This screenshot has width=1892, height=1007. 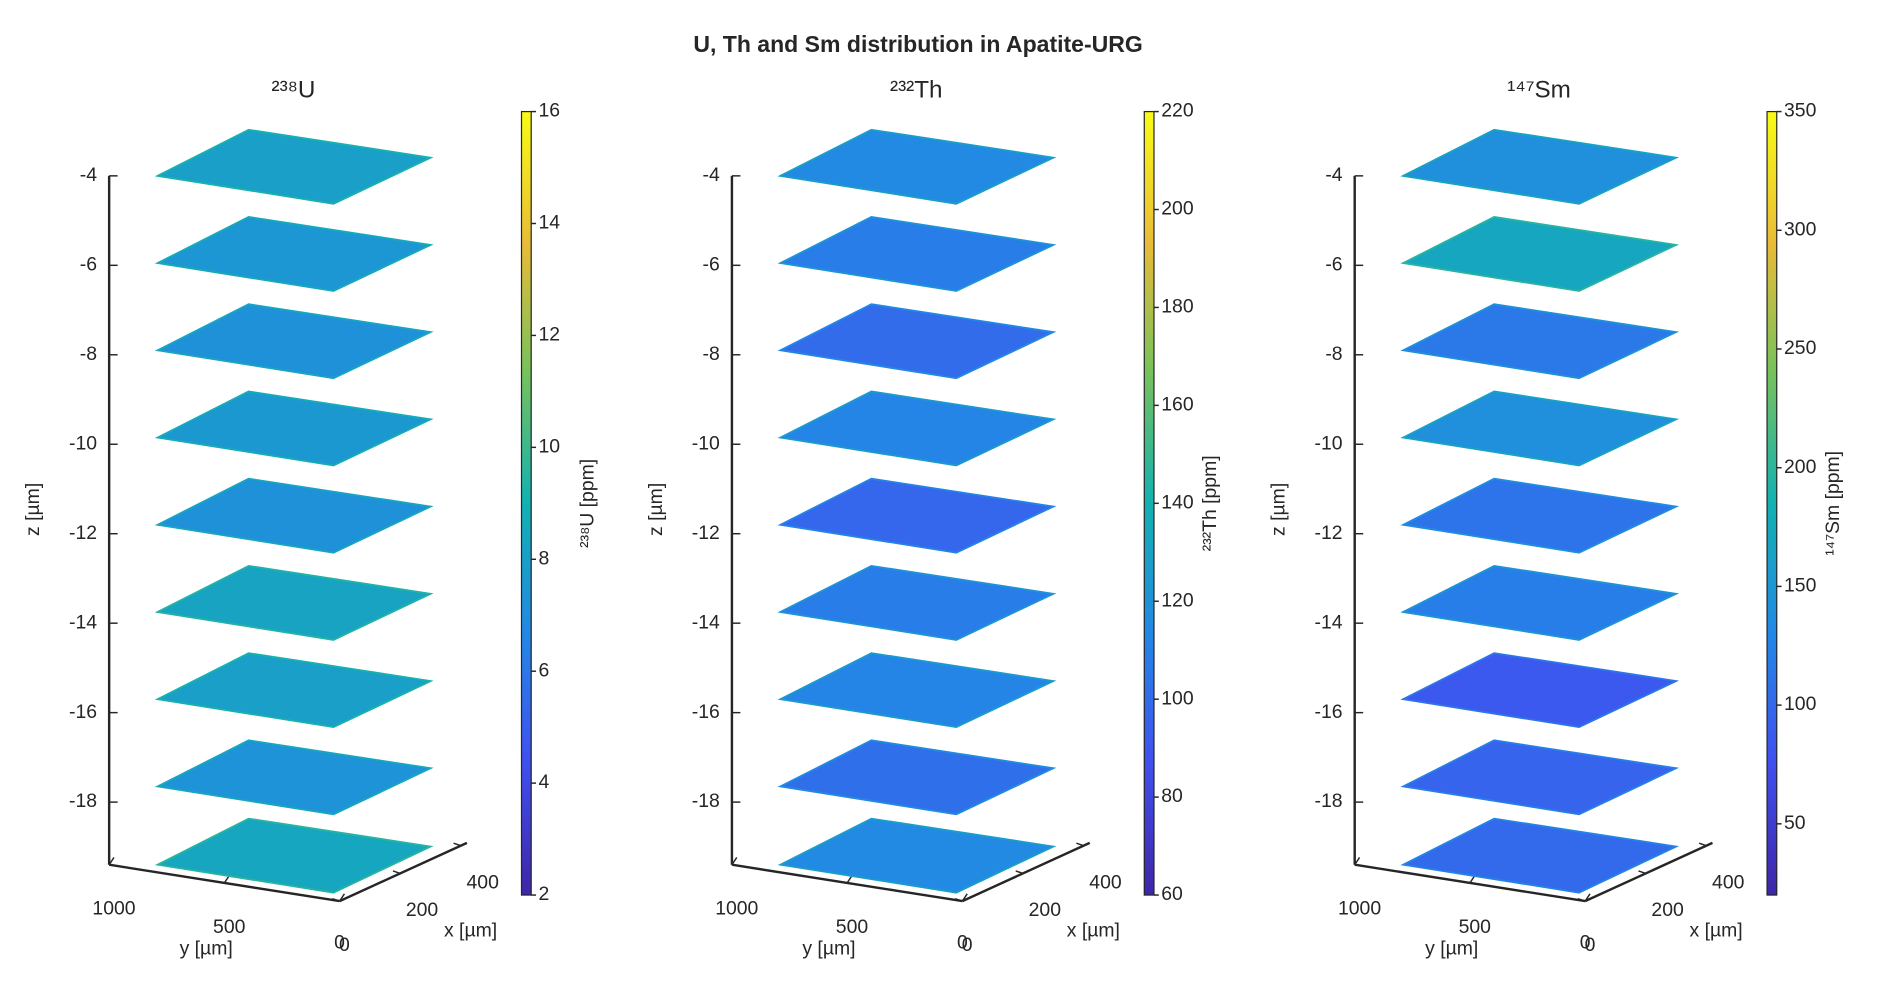 What do you see at coordinates (1177, 307) in the screenshot?
I see `colorbar-tick-label: 180` at bounding box center [1177, 307].